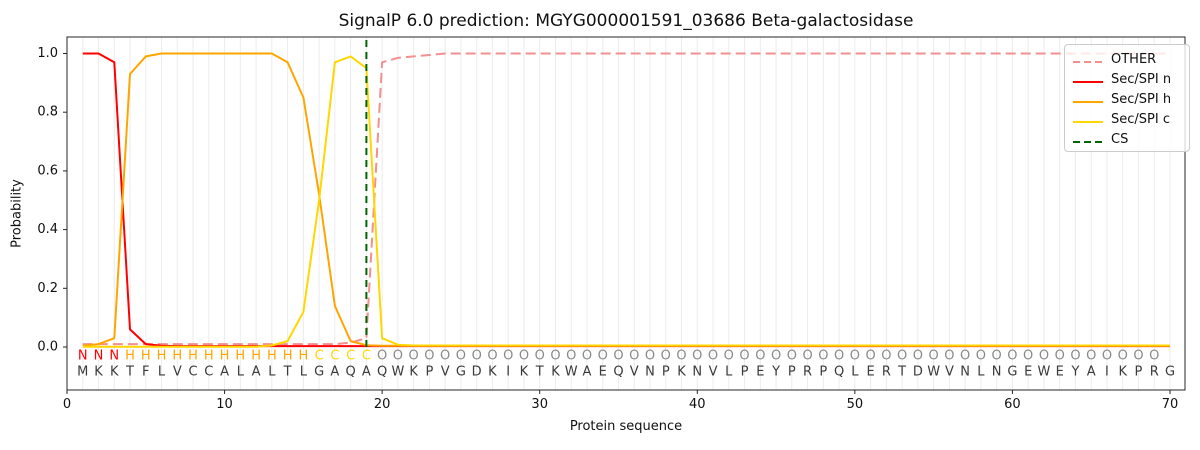  What do you see at coordinates (886, 372) in the screenshot?
I see `sequence-row-letter: R` at bounding box center [886, 372].